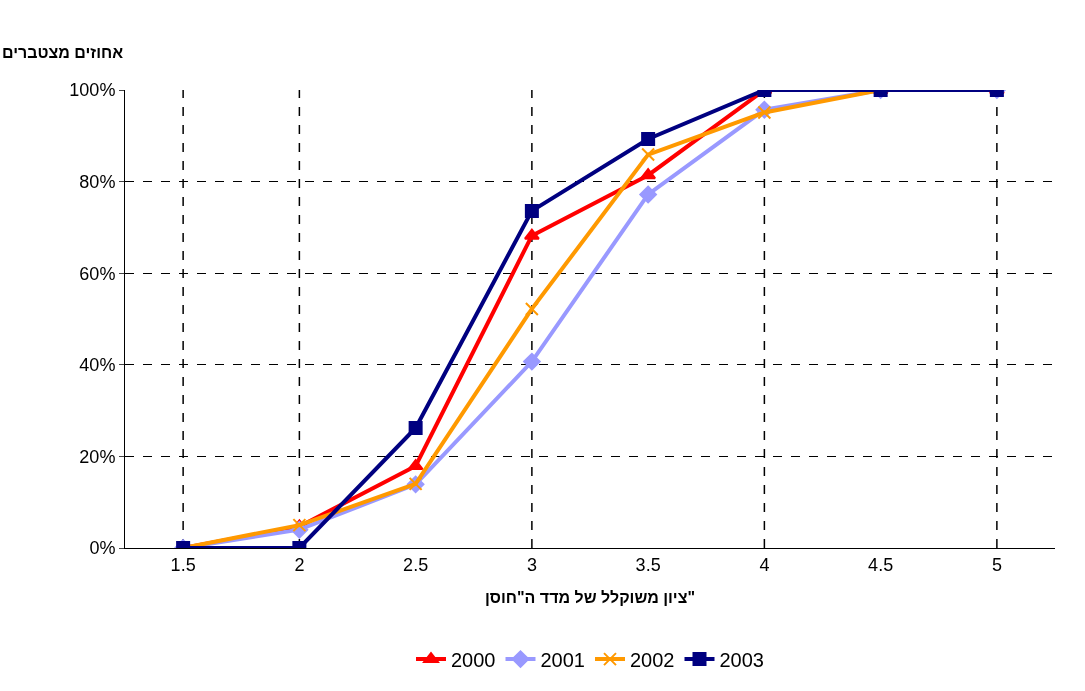  Describe the element at coordinates (299, 564) in the screenshot. I see `x-tick-label: 2` at that location.